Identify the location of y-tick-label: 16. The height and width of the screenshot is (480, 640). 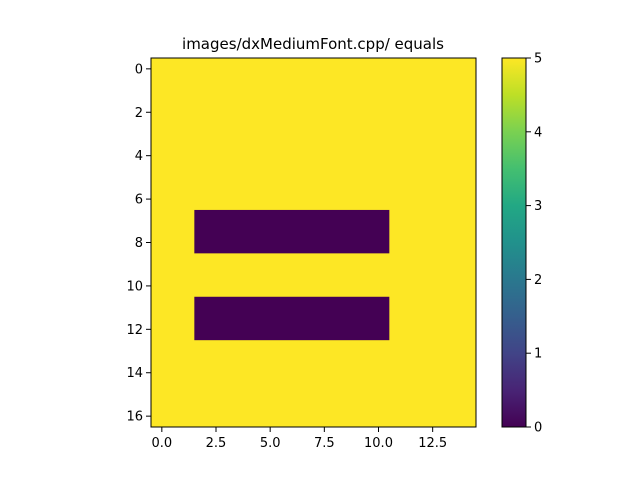
(134, 417).